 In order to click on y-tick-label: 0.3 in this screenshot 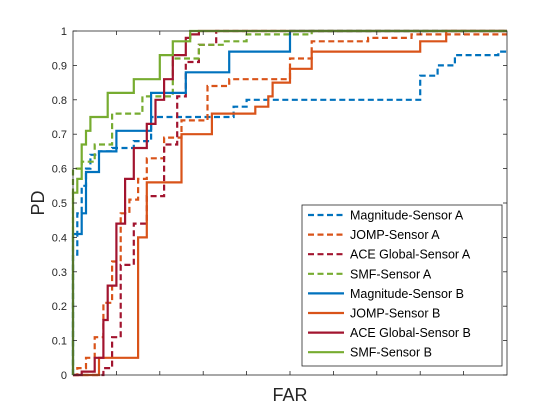, I will do `click(59, 273)`.